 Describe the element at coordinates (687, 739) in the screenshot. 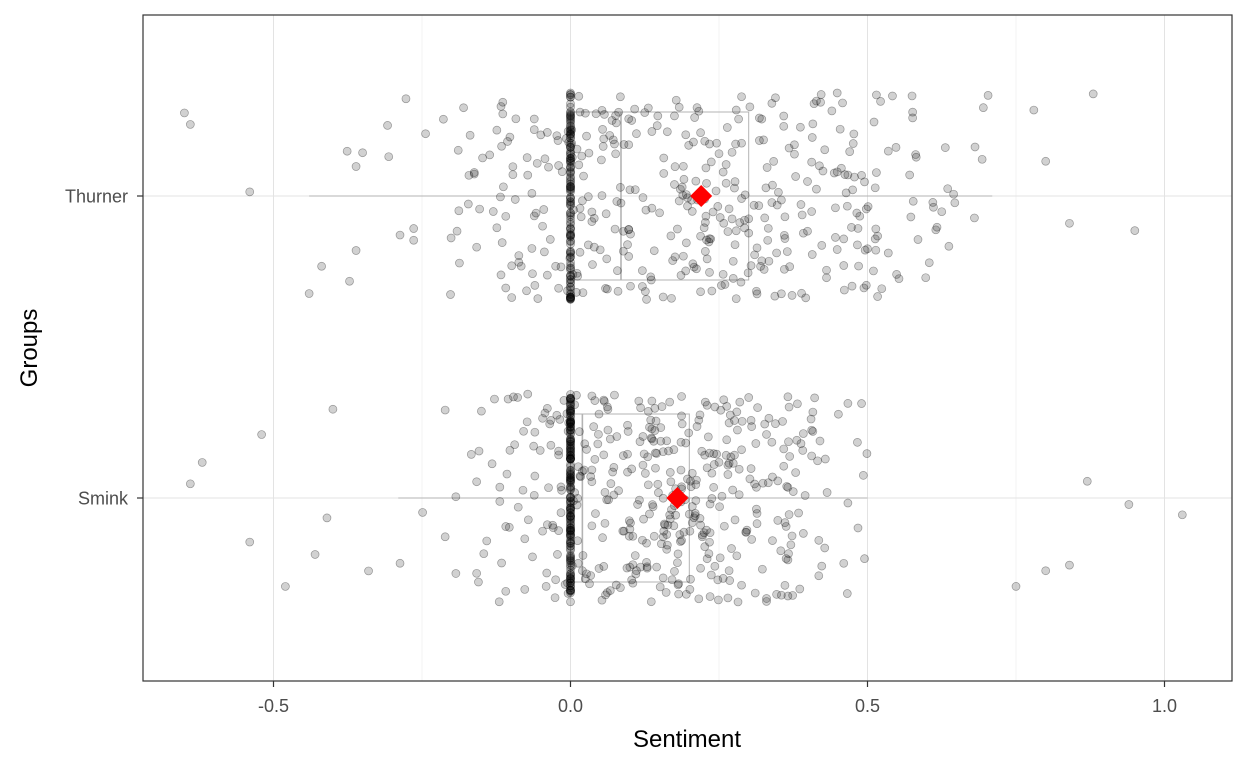

I see `x-axis-title: Sentiment` at that location.